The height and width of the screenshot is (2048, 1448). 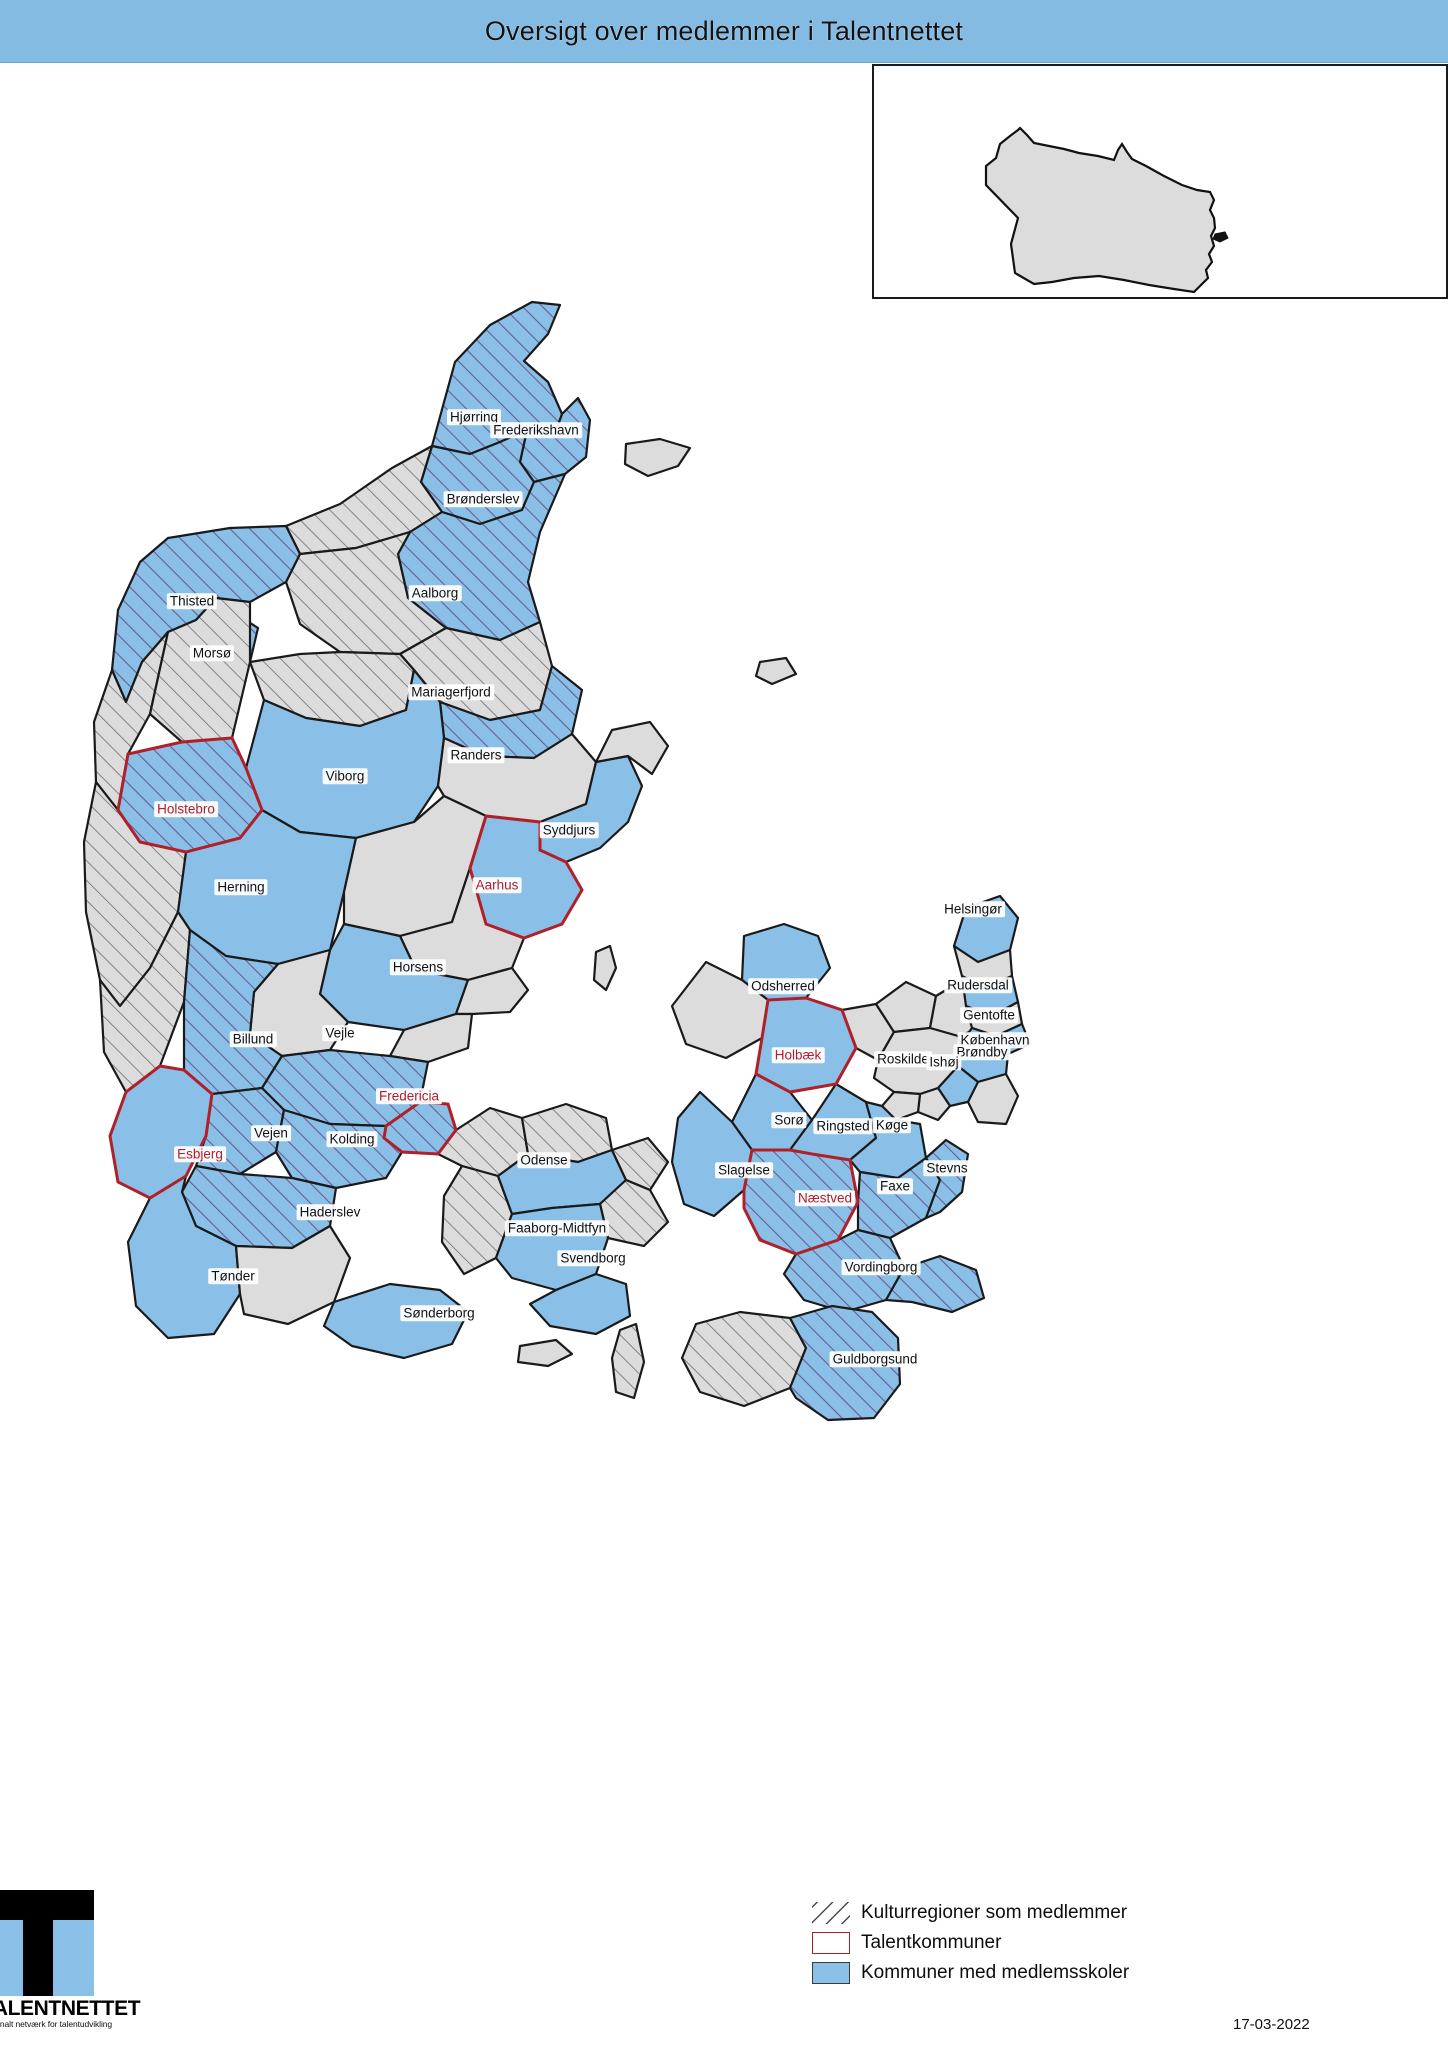 What do you see at coordinates (982, 1052) in the screenshot?
I see `map-label-br-ndby: Brøndby` at bounding box center [982, 1052].